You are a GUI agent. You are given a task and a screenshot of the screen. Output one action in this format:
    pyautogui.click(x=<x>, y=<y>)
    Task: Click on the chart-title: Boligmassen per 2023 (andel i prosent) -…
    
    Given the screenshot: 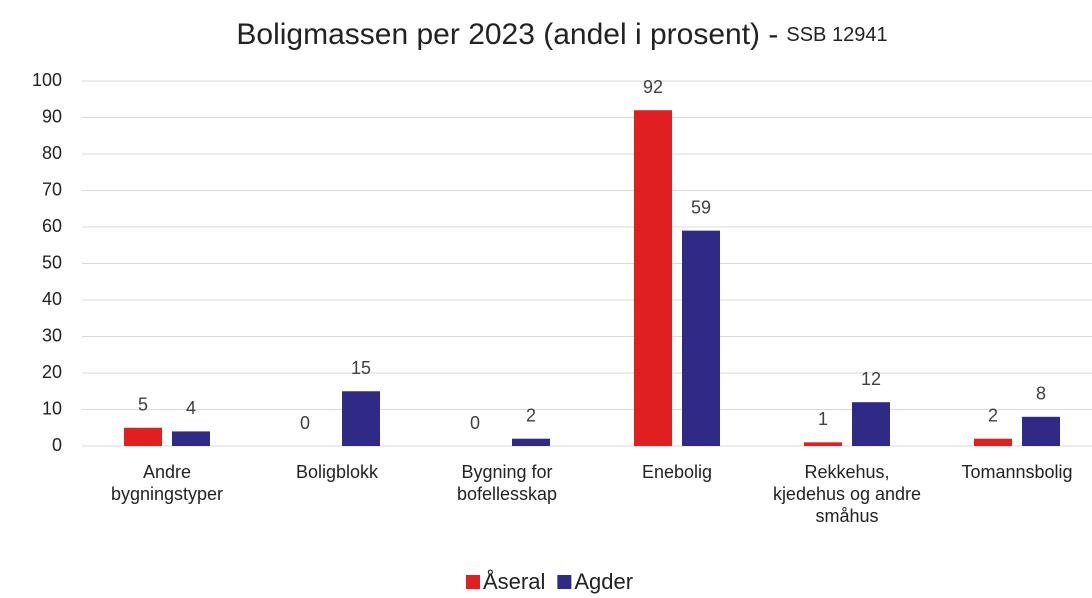 What is the action you would take?
    pyautogui.click(x=561, y=34)
    